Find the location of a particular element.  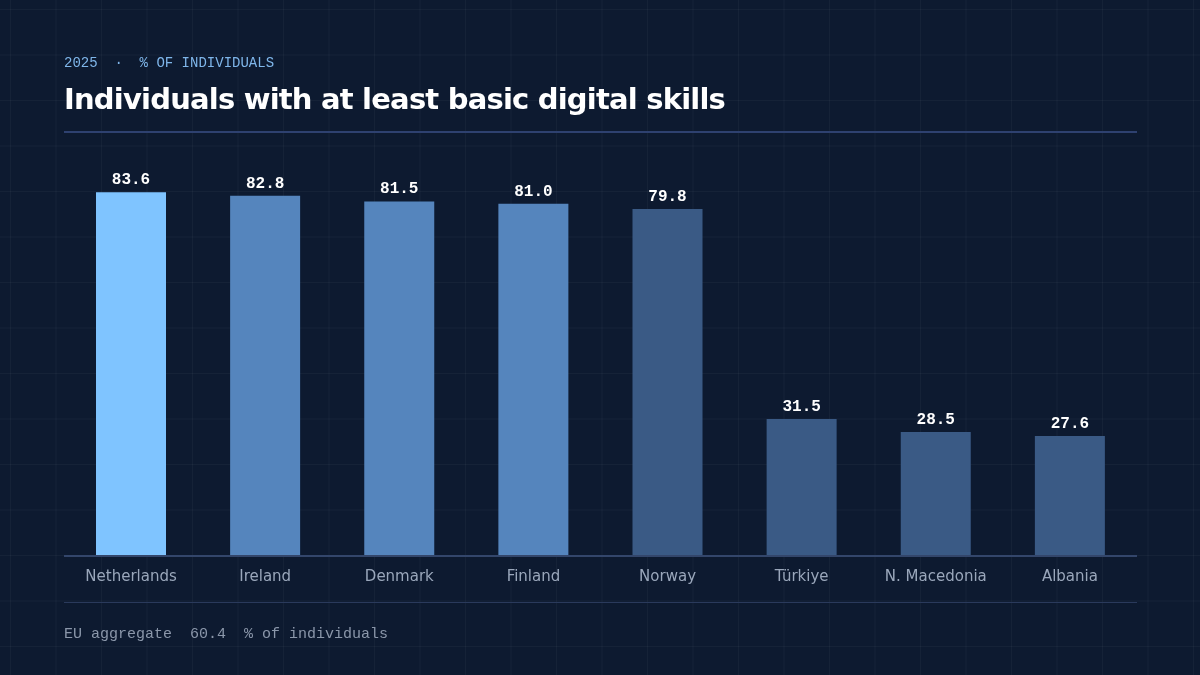

x-tick-label: Ireland is located at coordinates (265, 575).